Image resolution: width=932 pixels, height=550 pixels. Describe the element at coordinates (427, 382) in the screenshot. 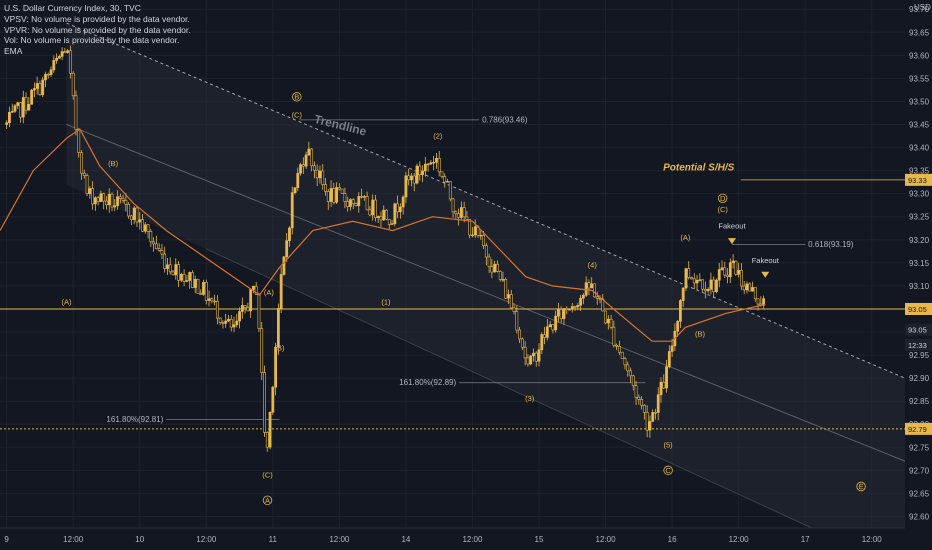

I see `fib-label: 161.80%(92.89)` at that location.